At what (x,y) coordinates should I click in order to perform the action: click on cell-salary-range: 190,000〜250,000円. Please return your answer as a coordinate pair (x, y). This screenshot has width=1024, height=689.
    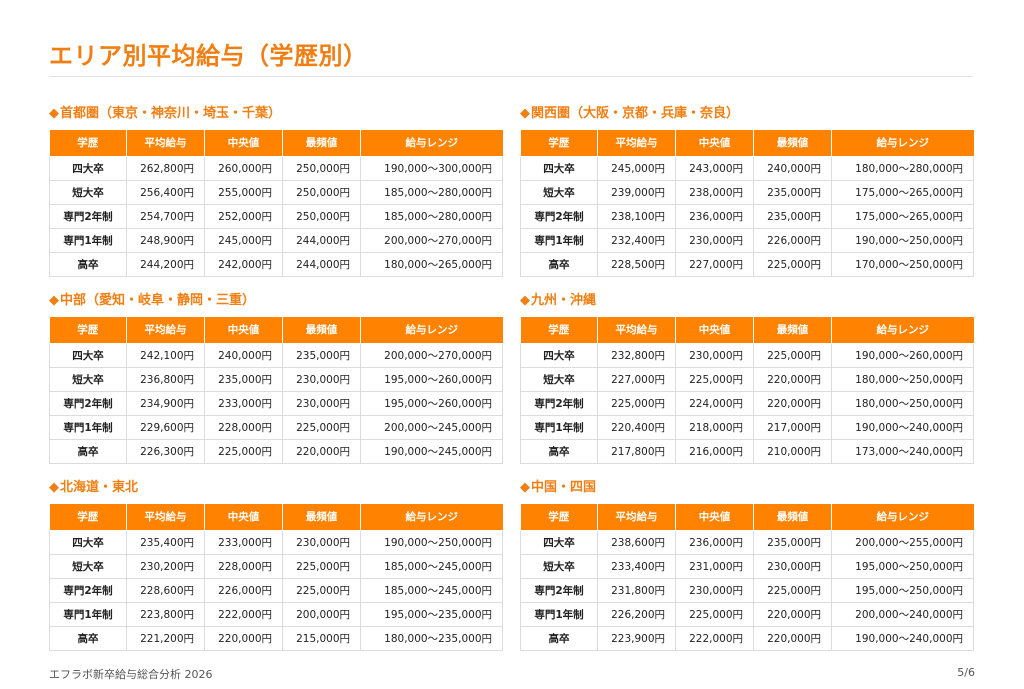
    Looking at the image, I should click on (902, 240).